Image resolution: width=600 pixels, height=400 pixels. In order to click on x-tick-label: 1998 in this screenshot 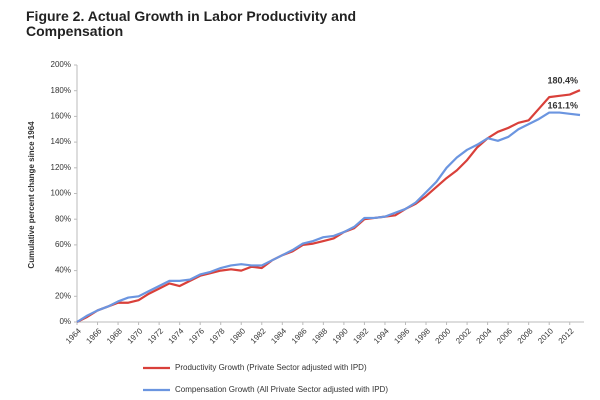, I will do `click(422, 335)`.